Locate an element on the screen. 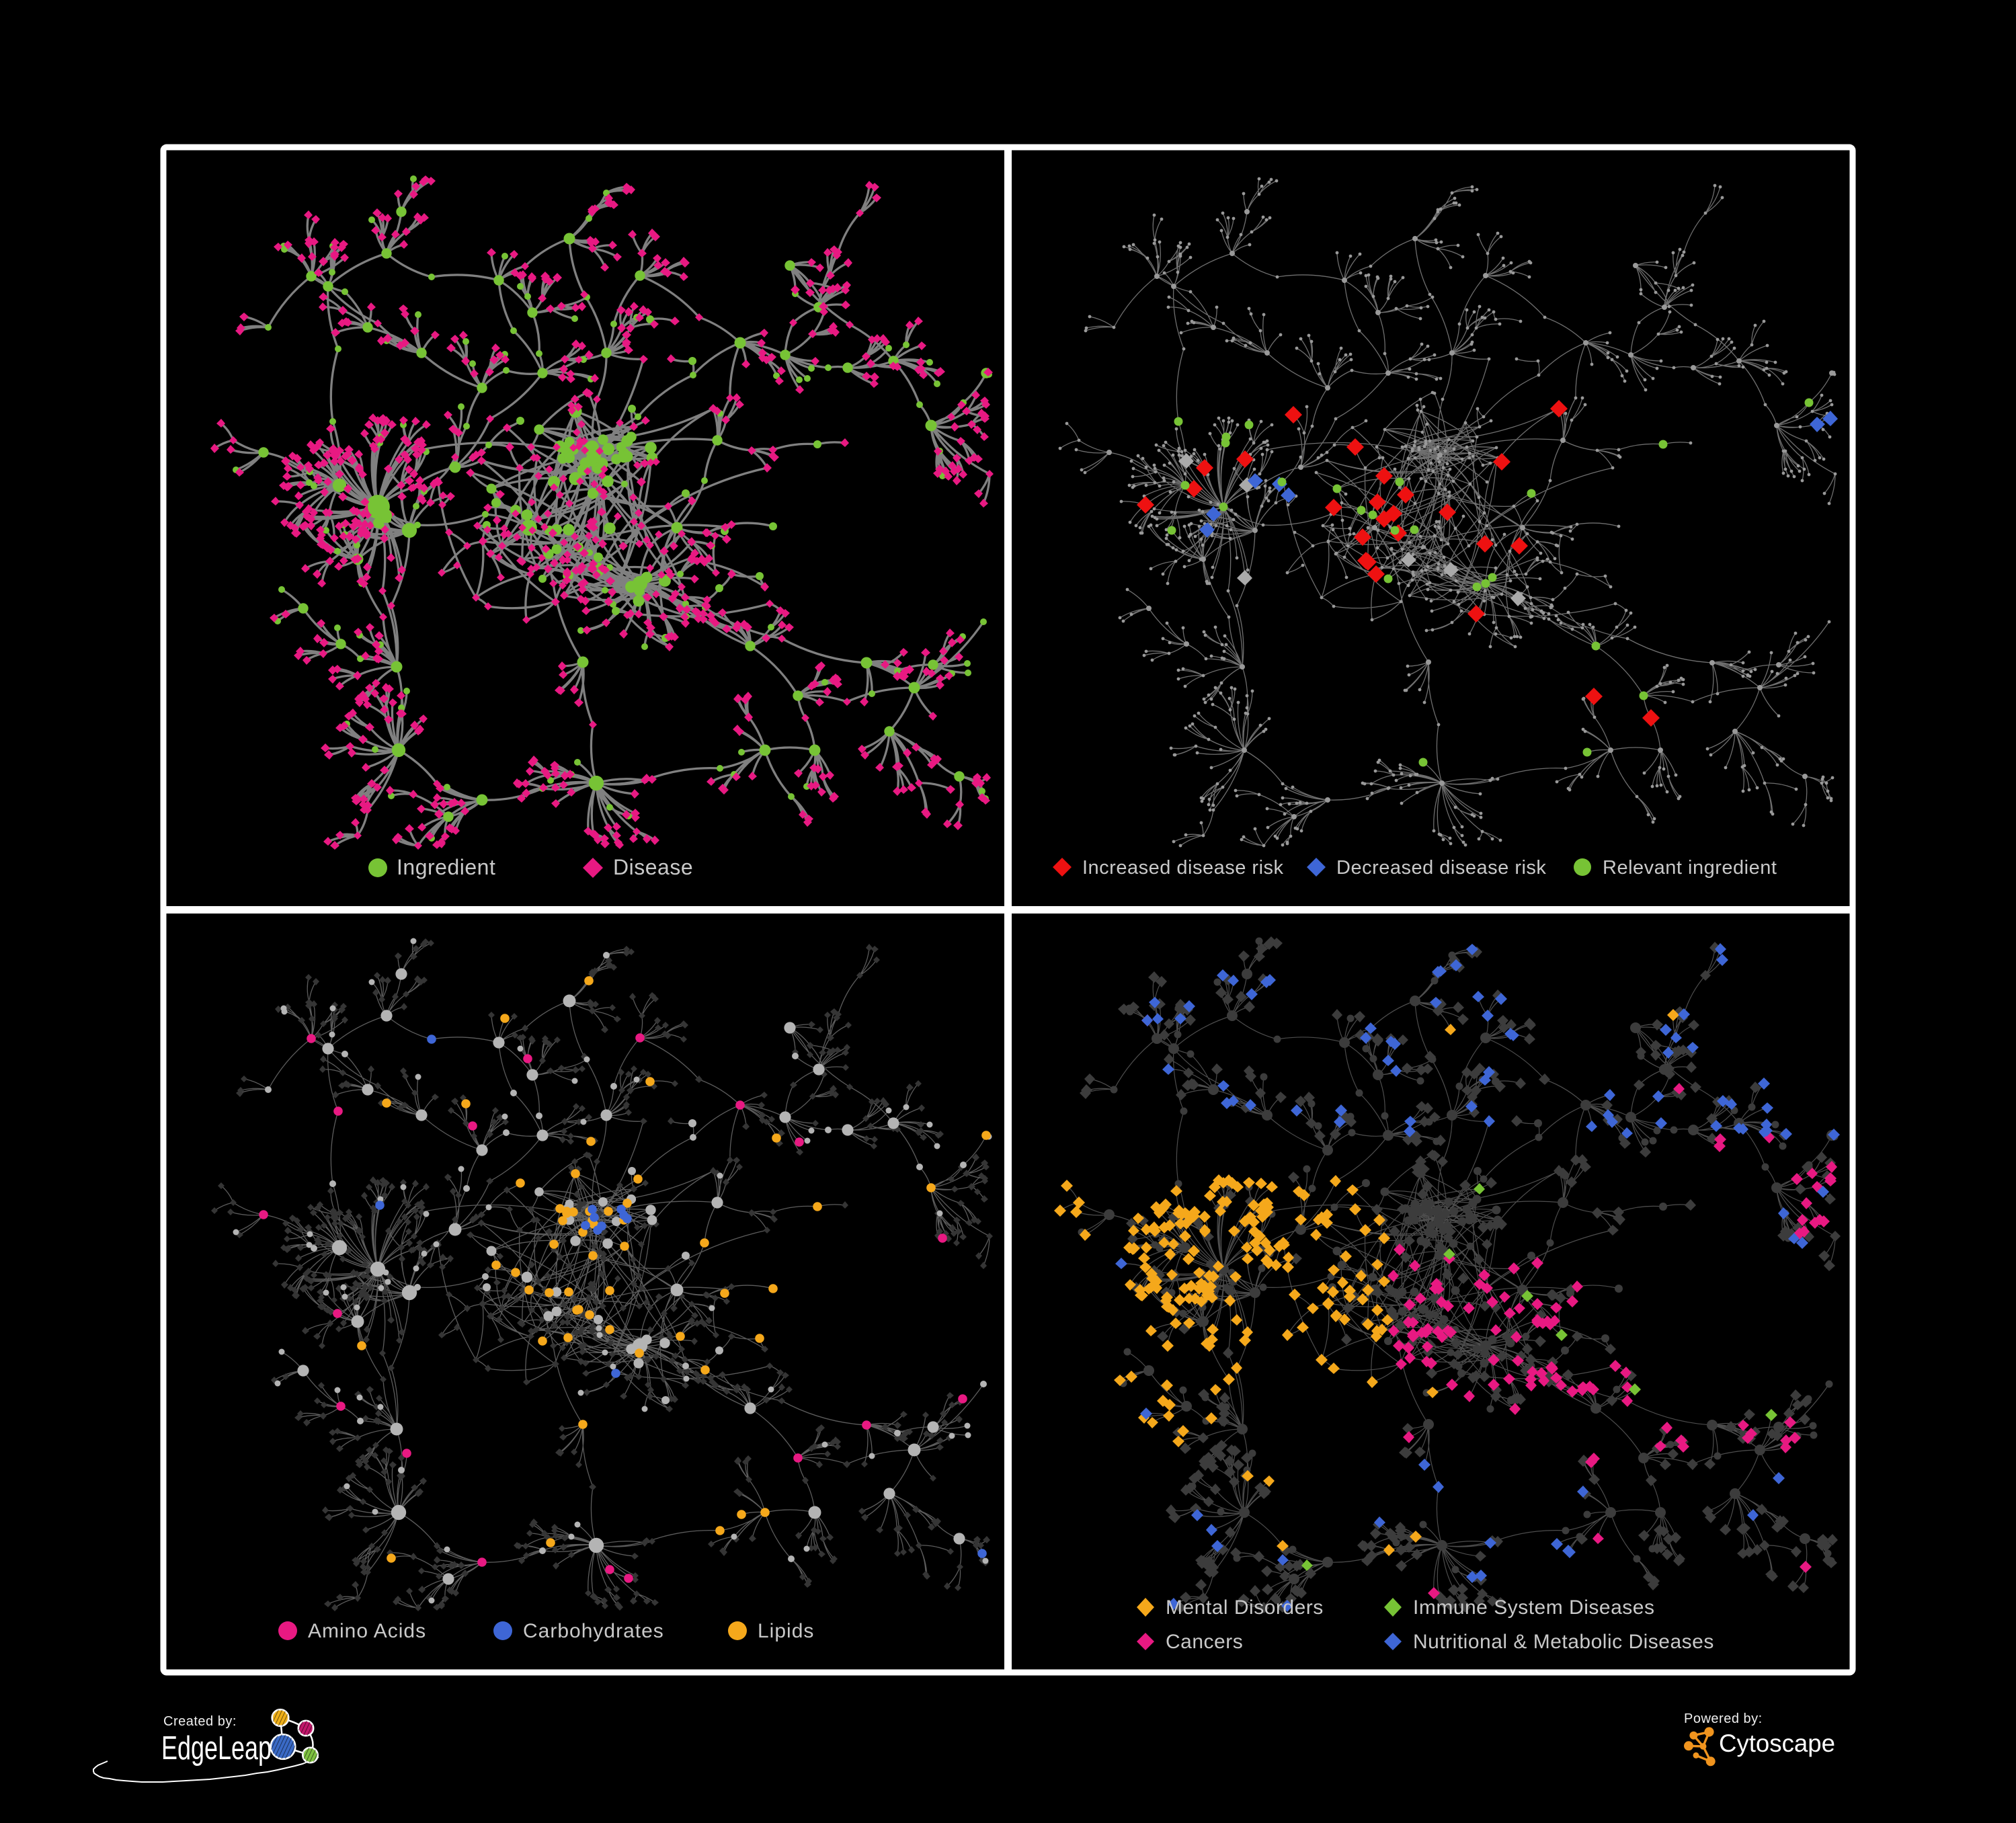 This screenshot has width=2016, height=1823. svg-text: Mental Disorders is located at coordinates (1245, 1607).